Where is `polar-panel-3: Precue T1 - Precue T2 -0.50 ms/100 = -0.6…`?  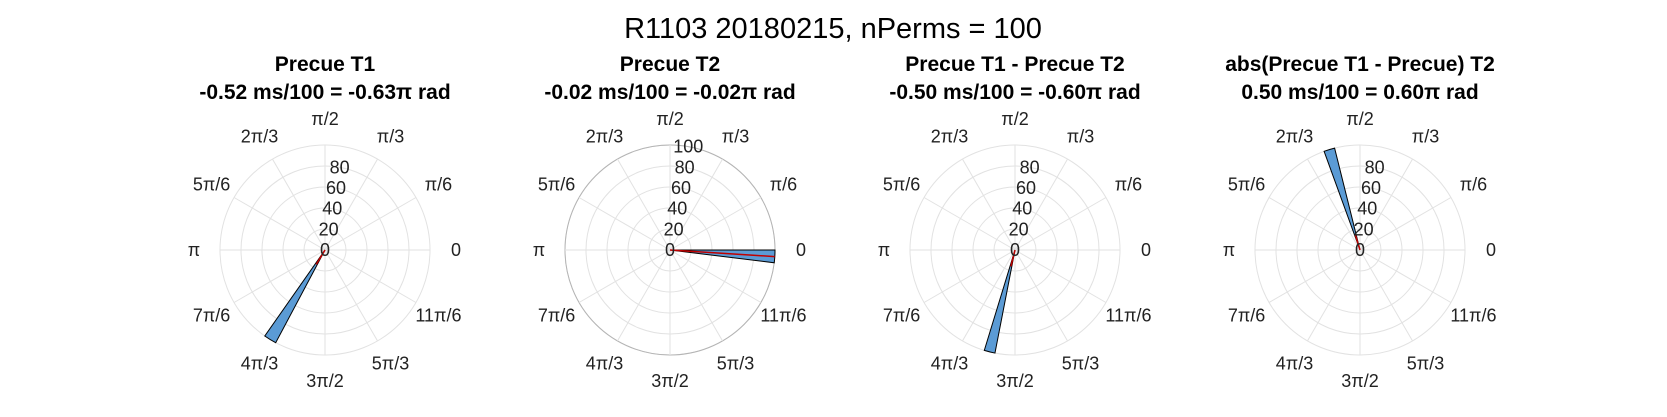 polar-panel-3: Precue T1 - Precue T2 -0.50 ms/100 = -0.6… is located at coordinates (1015, 222).